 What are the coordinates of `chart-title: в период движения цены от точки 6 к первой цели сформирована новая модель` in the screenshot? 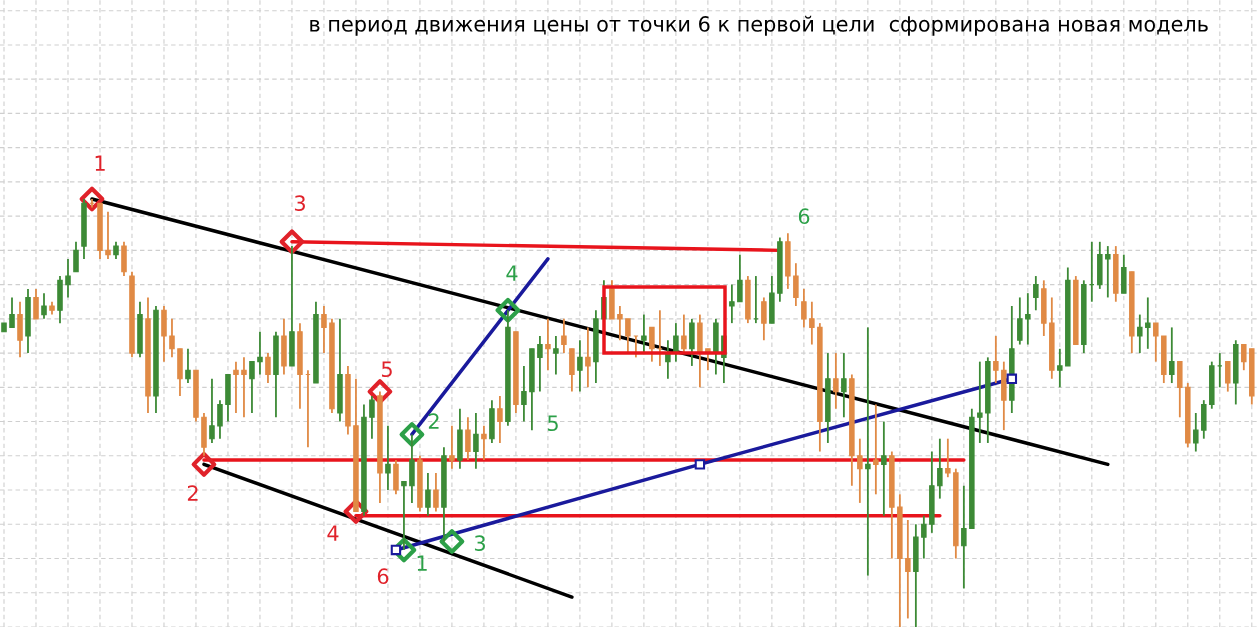 It's located at (759, 25).